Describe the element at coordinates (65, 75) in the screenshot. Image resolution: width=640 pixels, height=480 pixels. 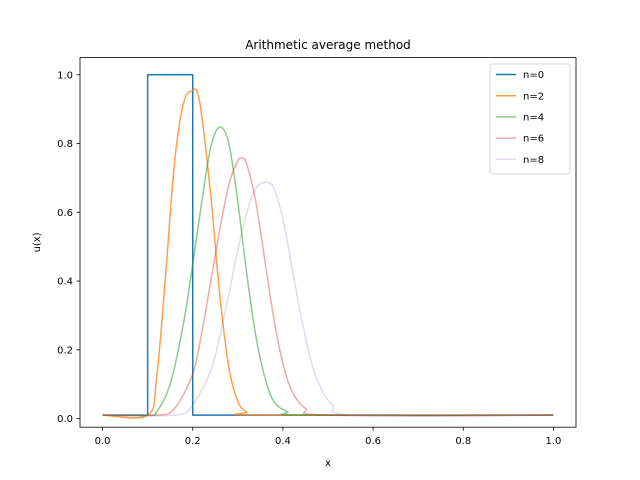
I see `y-tick-label: 1.0` at that location.